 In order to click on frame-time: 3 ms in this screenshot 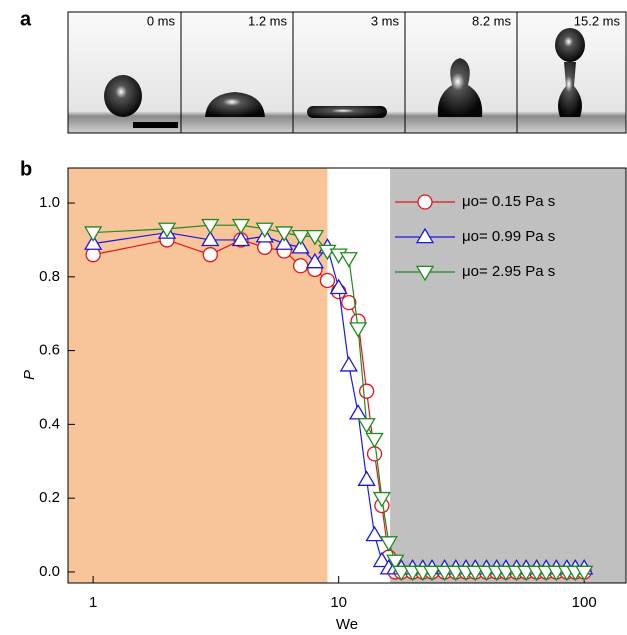, I will do `click(385, 20)`.